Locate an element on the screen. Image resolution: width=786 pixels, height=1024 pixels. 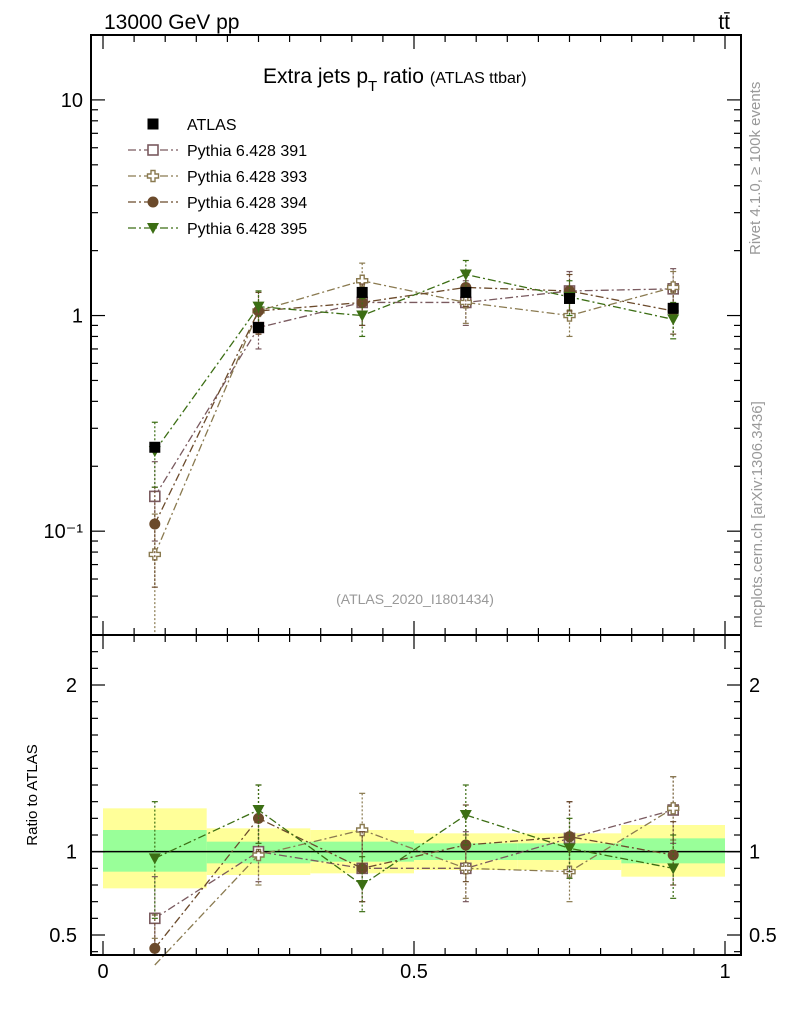
x-tick-label: 0 is located at coordinates (102, 972).